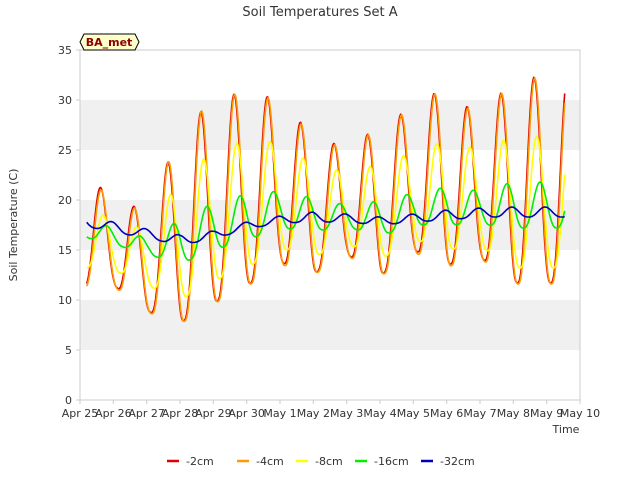  I want to click on x-tick-label: May 4, so click(379, 413).